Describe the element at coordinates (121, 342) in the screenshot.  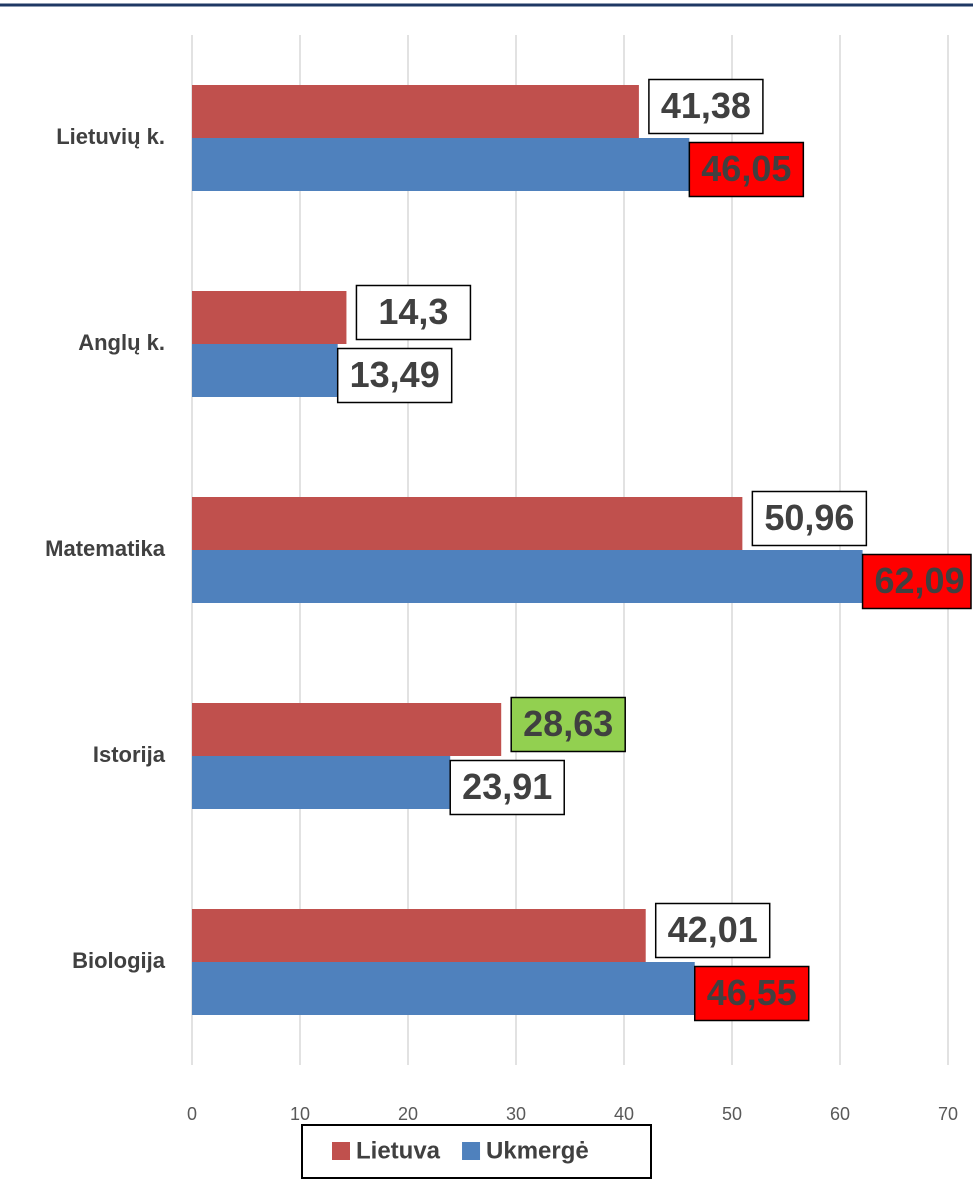
I see `y-tick-label: Anglų k.` at that location.